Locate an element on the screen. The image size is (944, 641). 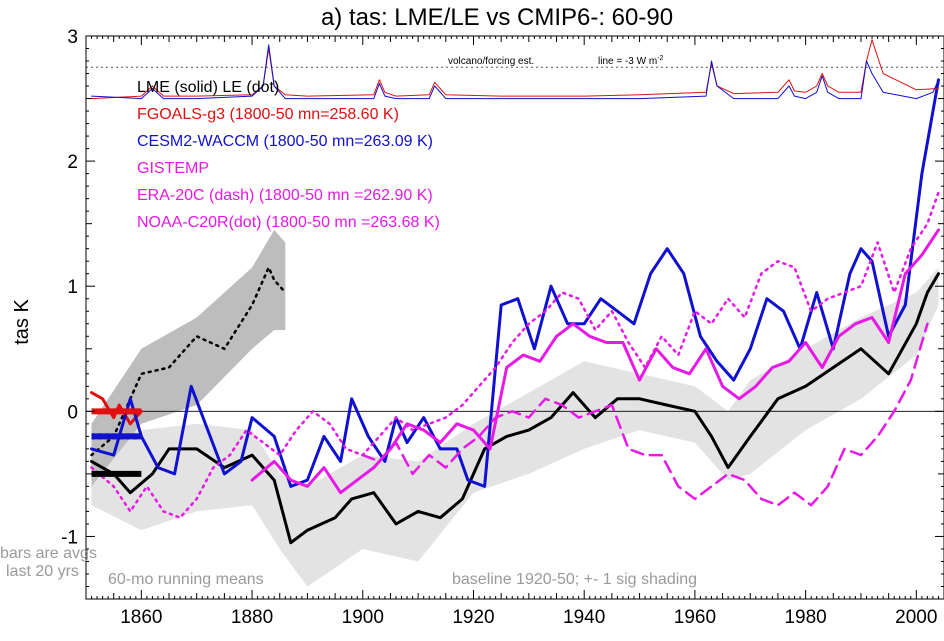
x-tick-label: 1900 is located at coordinates (363, 617).